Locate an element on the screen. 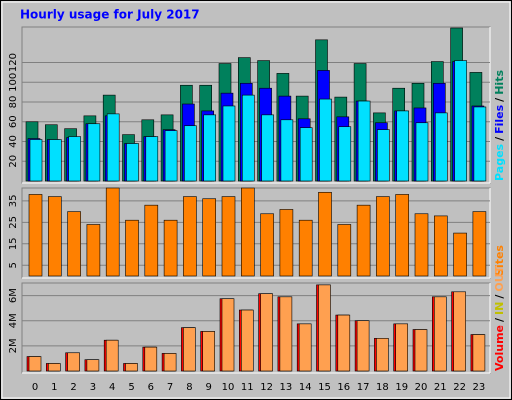 This screenshot has height=400, width=512. legend: Sites is located at coordinates (499, 260).